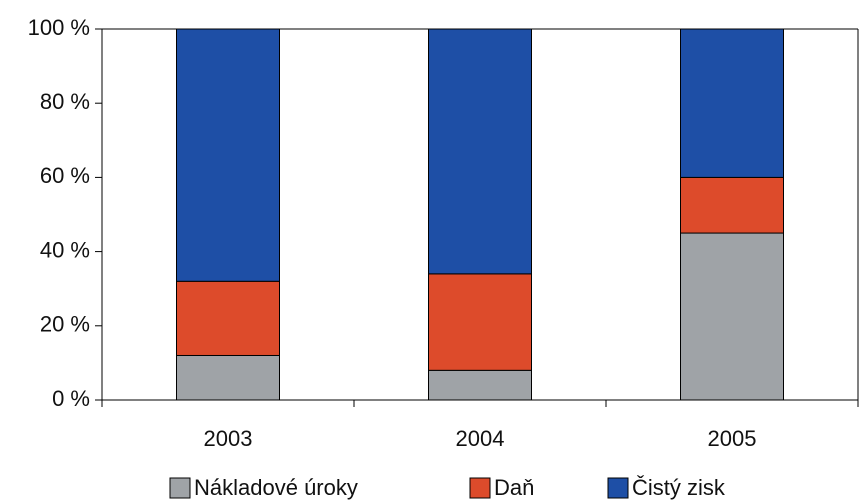  I want to click on x-tick-label: 2005, so click(732, 438).